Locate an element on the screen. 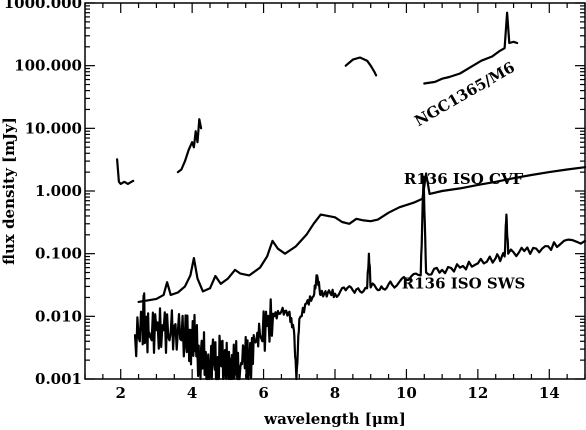  y-tick-label: 1.000 is located at coordinates (58, 191).